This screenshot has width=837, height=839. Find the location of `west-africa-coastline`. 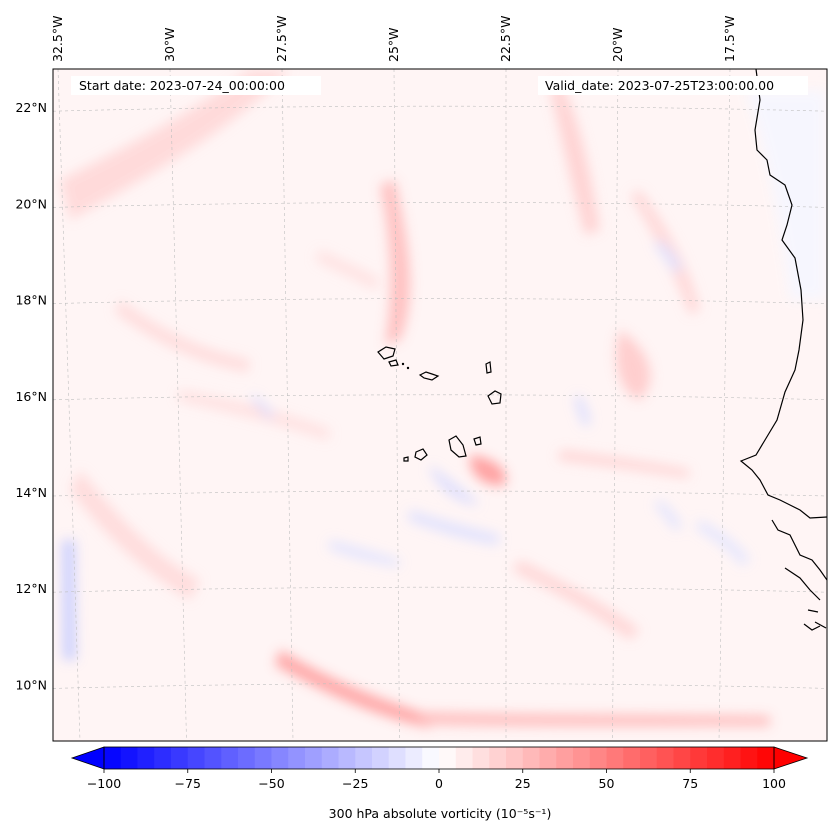

west-africa-coastline is located at coordinates (783, 294).